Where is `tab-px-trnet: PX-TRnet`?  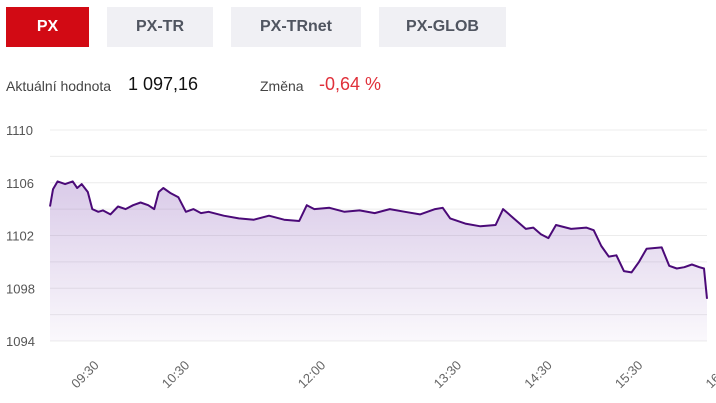
tab-px-trnet: PX-TRnet is located at coordinates (296, 27).